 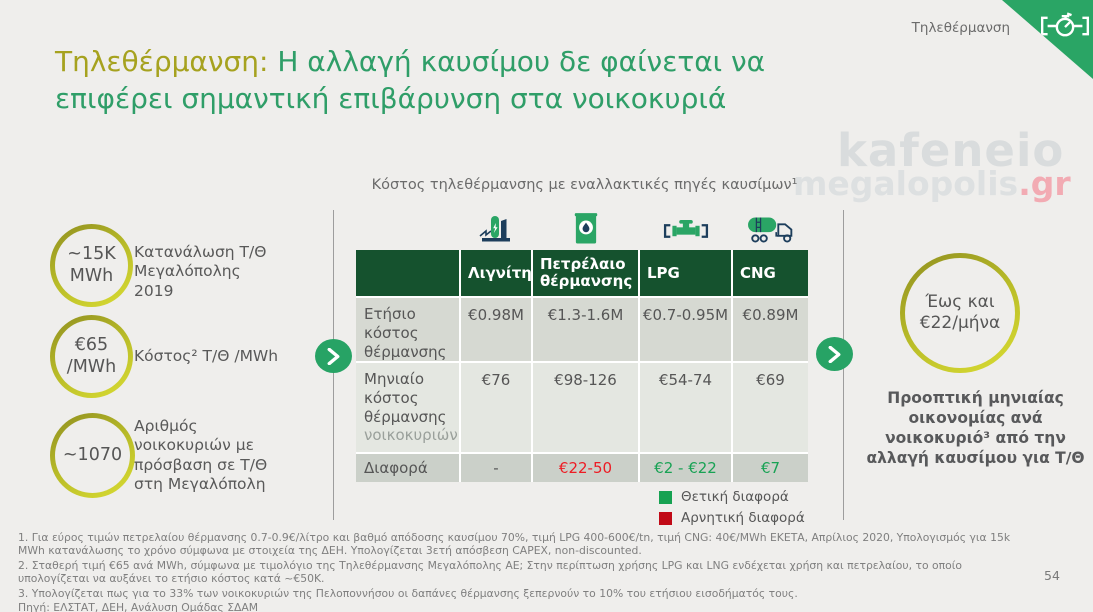 What do you see at coordinates (685, 407) in the screenshot?
I see `table-value: €54-74` at bounding box center [685, 407].